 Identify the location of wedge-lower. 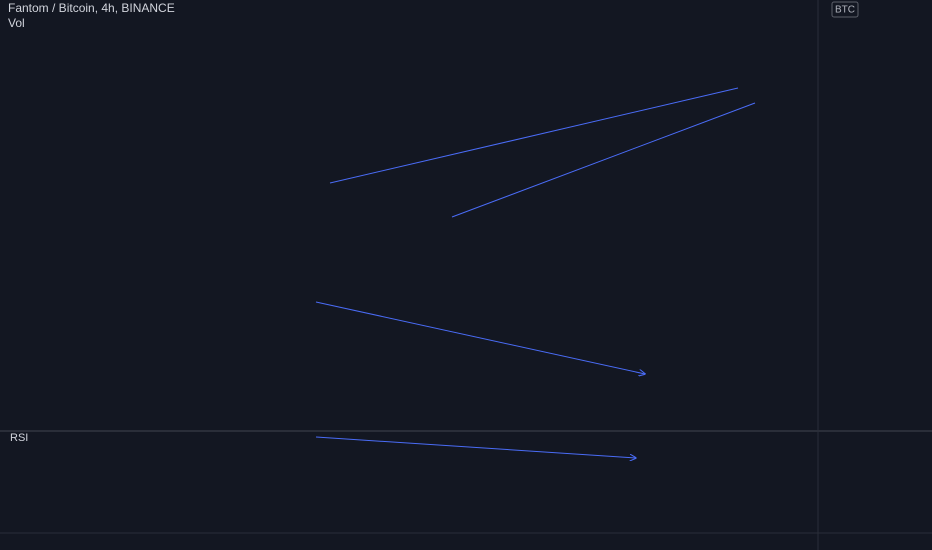
(603, 160).